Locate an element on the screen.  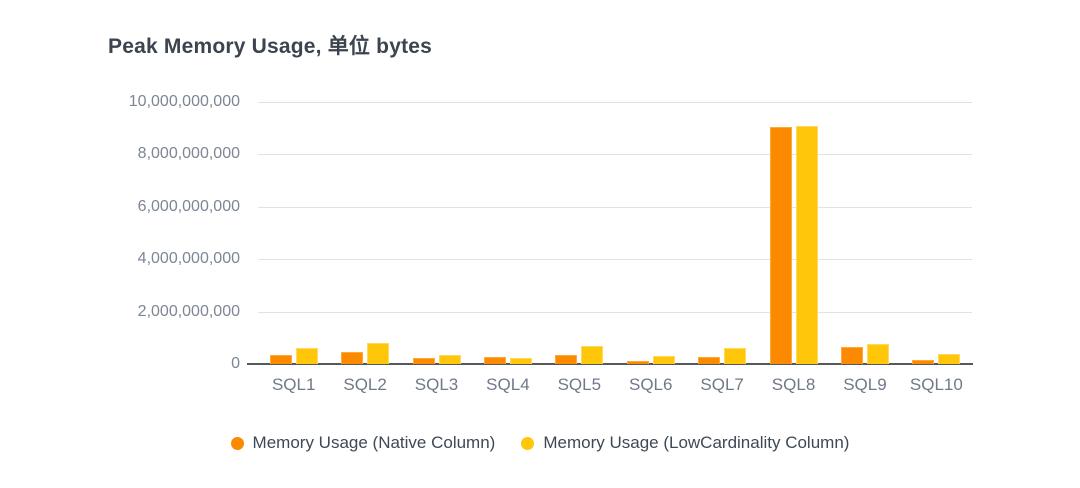
bar-group-sql9 is located at coordinates (864, 233).